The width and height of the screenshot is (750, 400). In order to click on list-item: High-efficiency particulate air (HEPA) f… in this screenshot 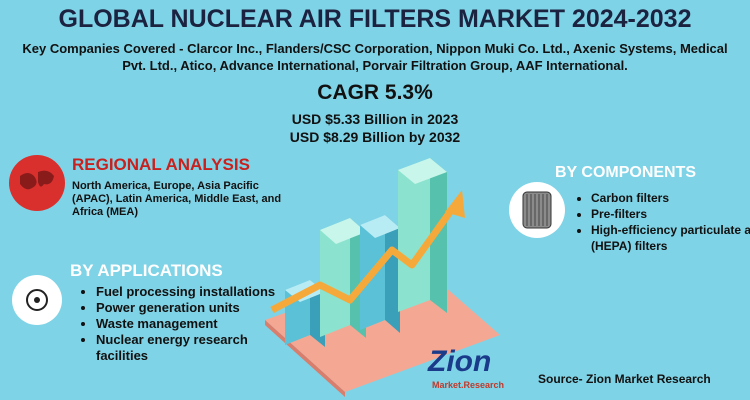, I will do `click(670, 238)`.